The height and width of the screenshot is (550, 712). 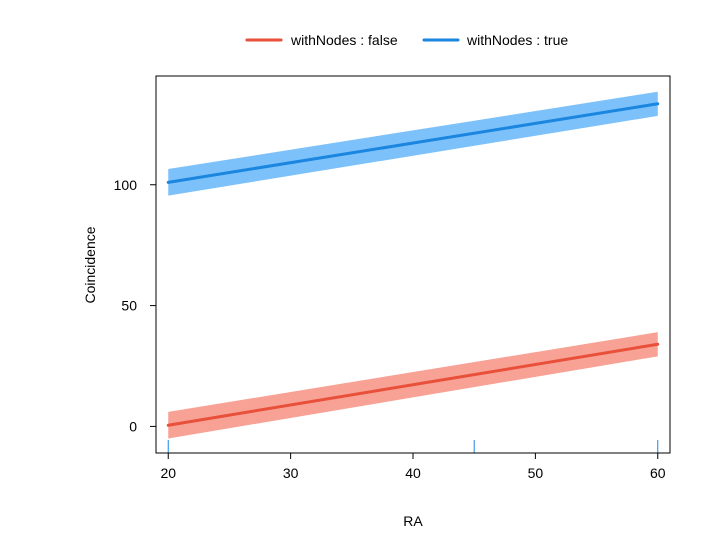 I want to click on x-axis-title: RA, so click(x=413, y=521).